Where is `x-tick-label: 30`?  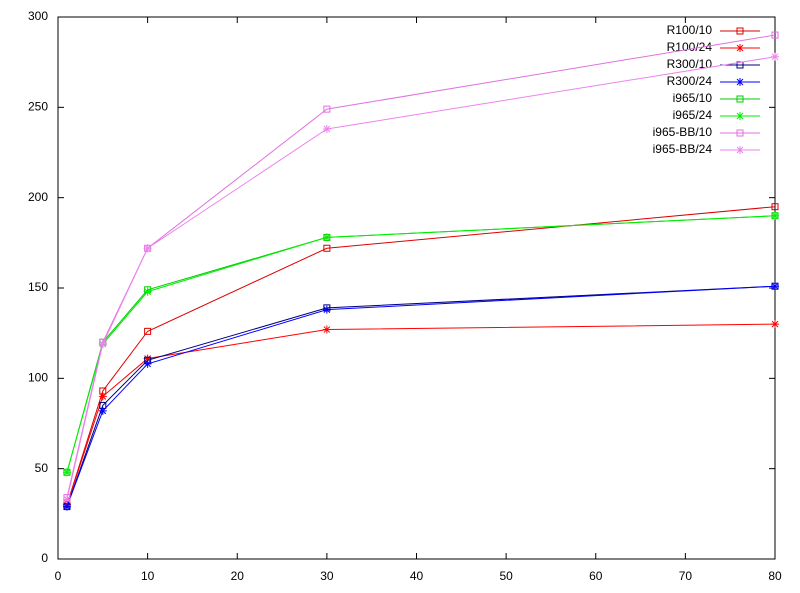
x-tick-label: 30 is located at coordinates (327, 576).